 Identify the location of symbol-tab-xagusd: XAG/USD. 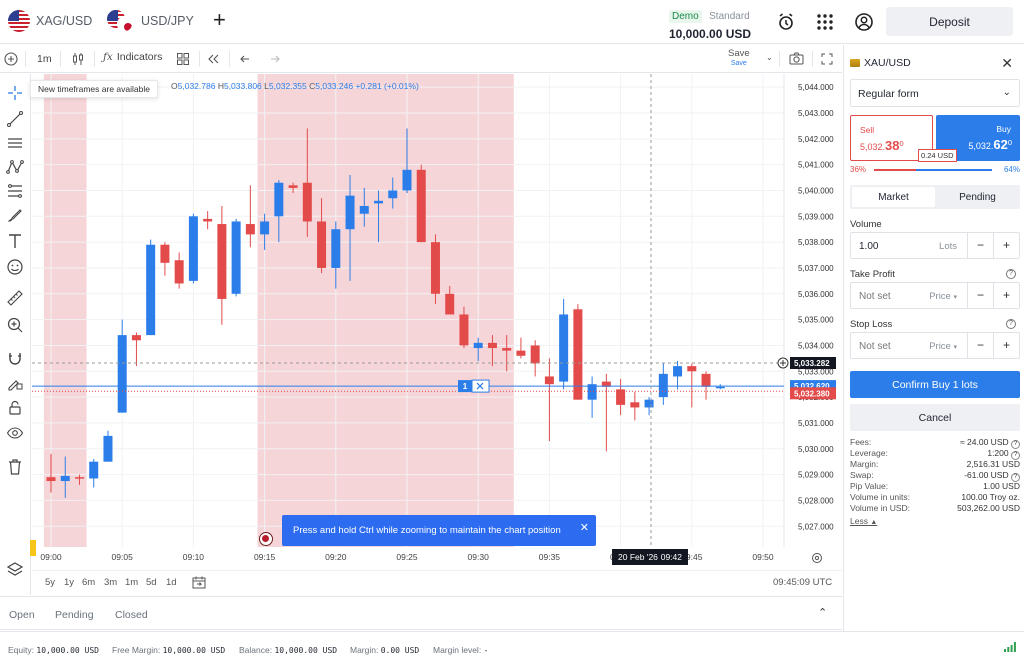
(50, 21).